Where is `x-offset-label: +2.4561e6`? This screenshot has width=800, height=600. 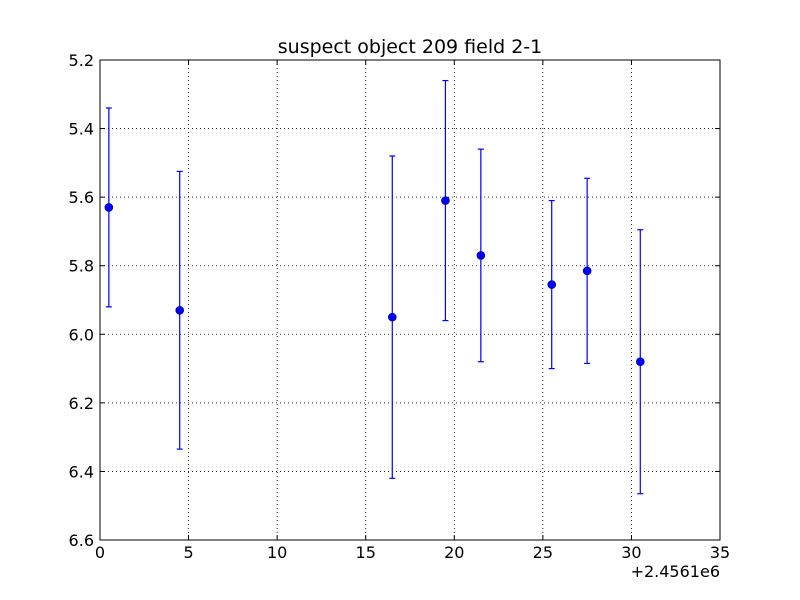
x-offset-label: +2.4561e6 is located at coordinates (675, 571).